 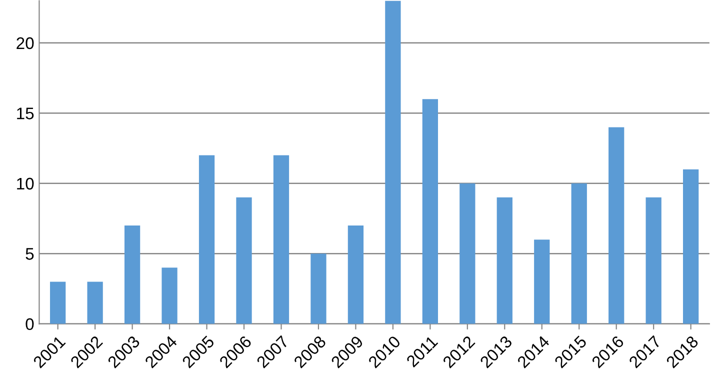 I want to click on y-tick-label: 10, so click(x=25, y=184).